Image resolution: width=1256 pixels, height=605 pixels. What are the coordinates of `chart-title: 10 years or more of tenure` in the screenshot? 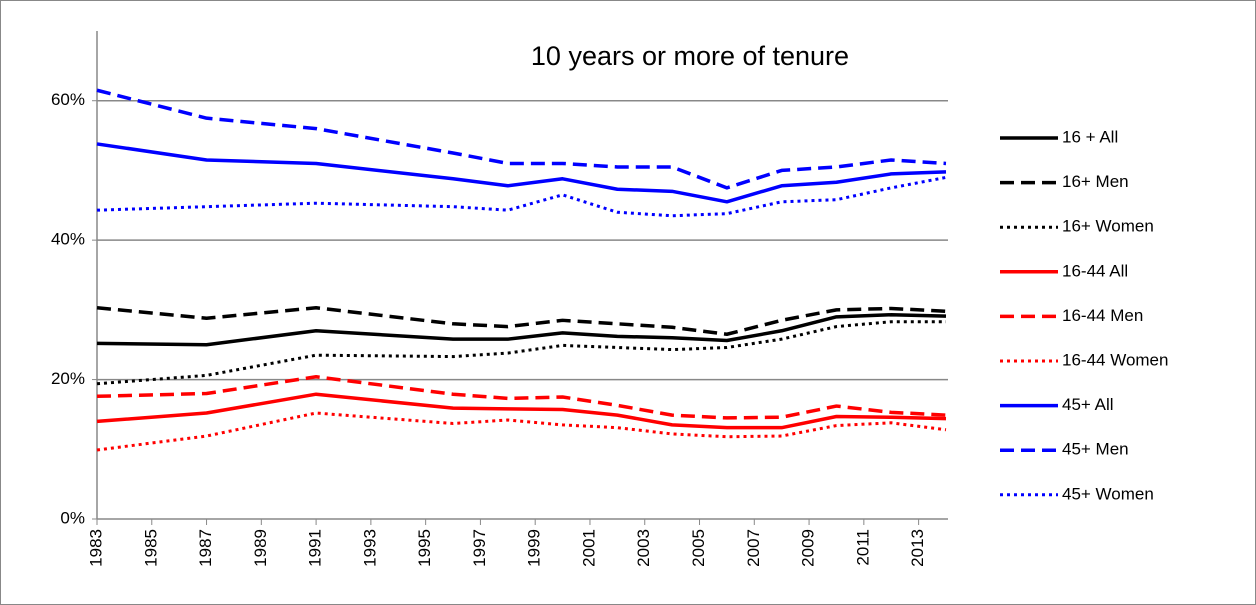 It's located at (690, 56).